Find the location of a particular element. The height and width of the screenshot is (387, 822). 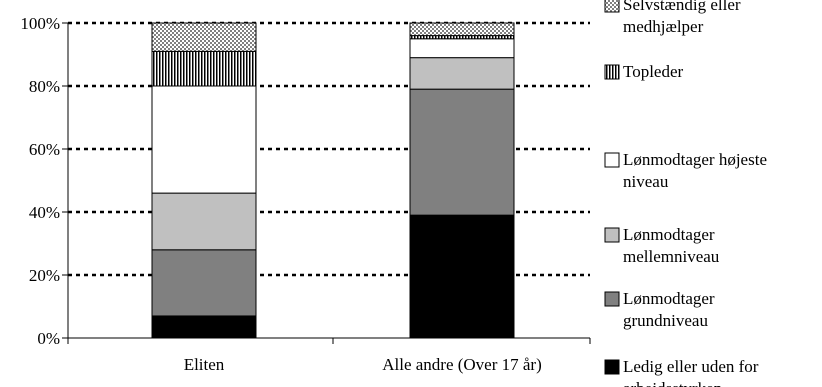

legend-label: Ledig eller uden for is located at coordinates (691, 366).